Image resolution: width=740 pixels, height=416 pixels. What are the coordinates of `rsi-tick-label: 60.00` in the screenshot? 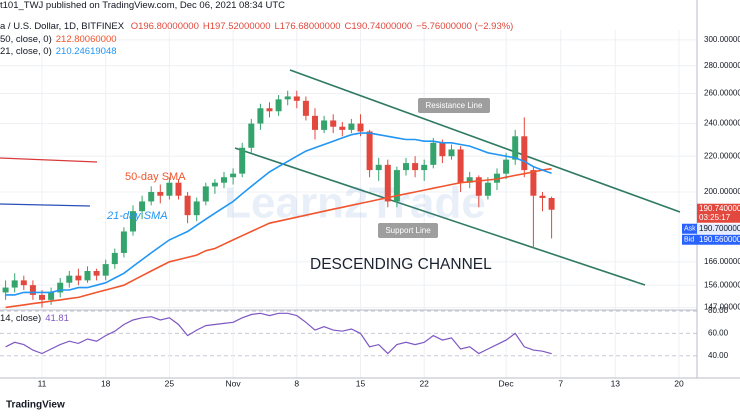 It's located at (718, 333).